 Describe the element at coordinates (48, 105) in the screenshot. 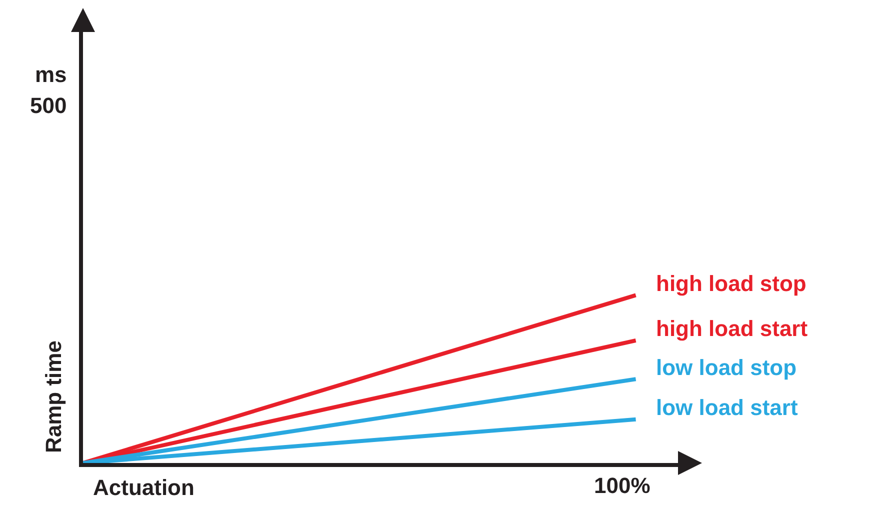

I see `text: 500` at that location.